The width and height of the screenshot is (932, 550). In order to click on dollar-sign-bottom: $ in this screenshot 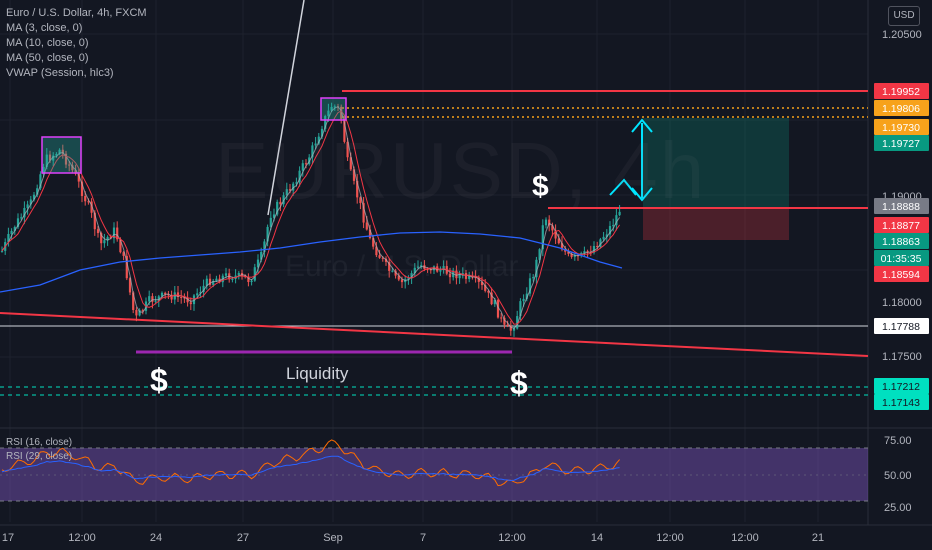, I will do `click(519, 383)`.